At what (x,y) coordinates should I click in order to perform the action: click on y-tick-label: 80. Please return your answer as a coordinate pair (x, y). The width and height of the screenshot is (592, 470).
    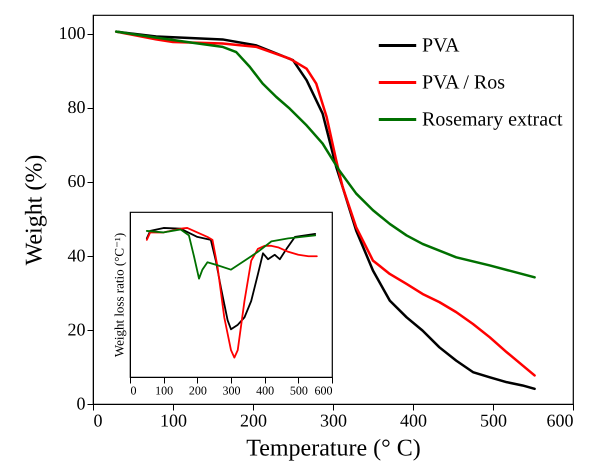
    Looking at the image, I should click on (77, 107).